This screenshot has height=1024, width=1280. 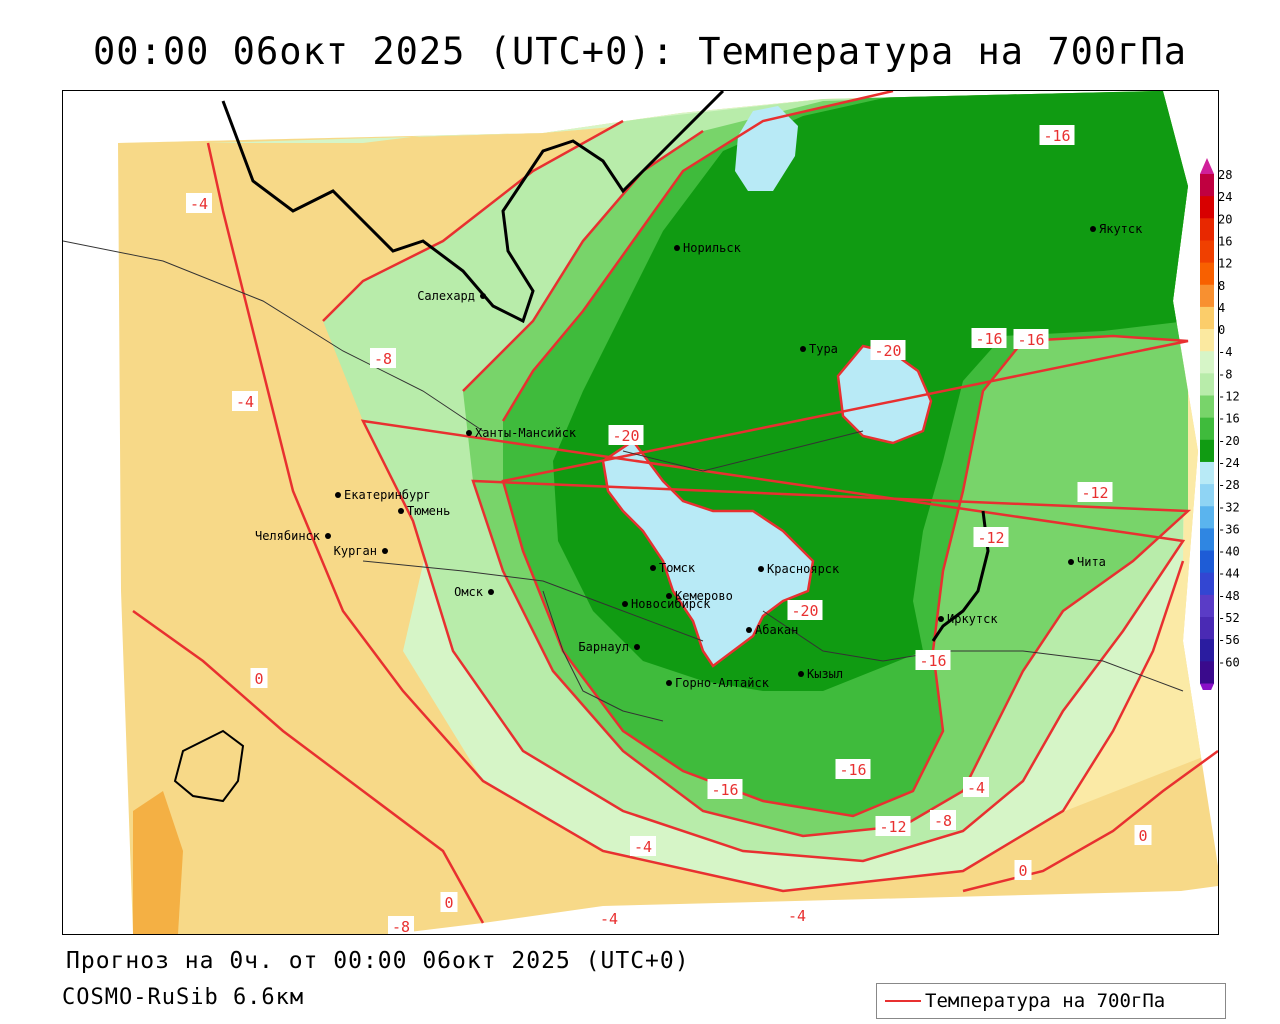 I want to click on scale-tick-label: 24, so click(x=1225, y=197).